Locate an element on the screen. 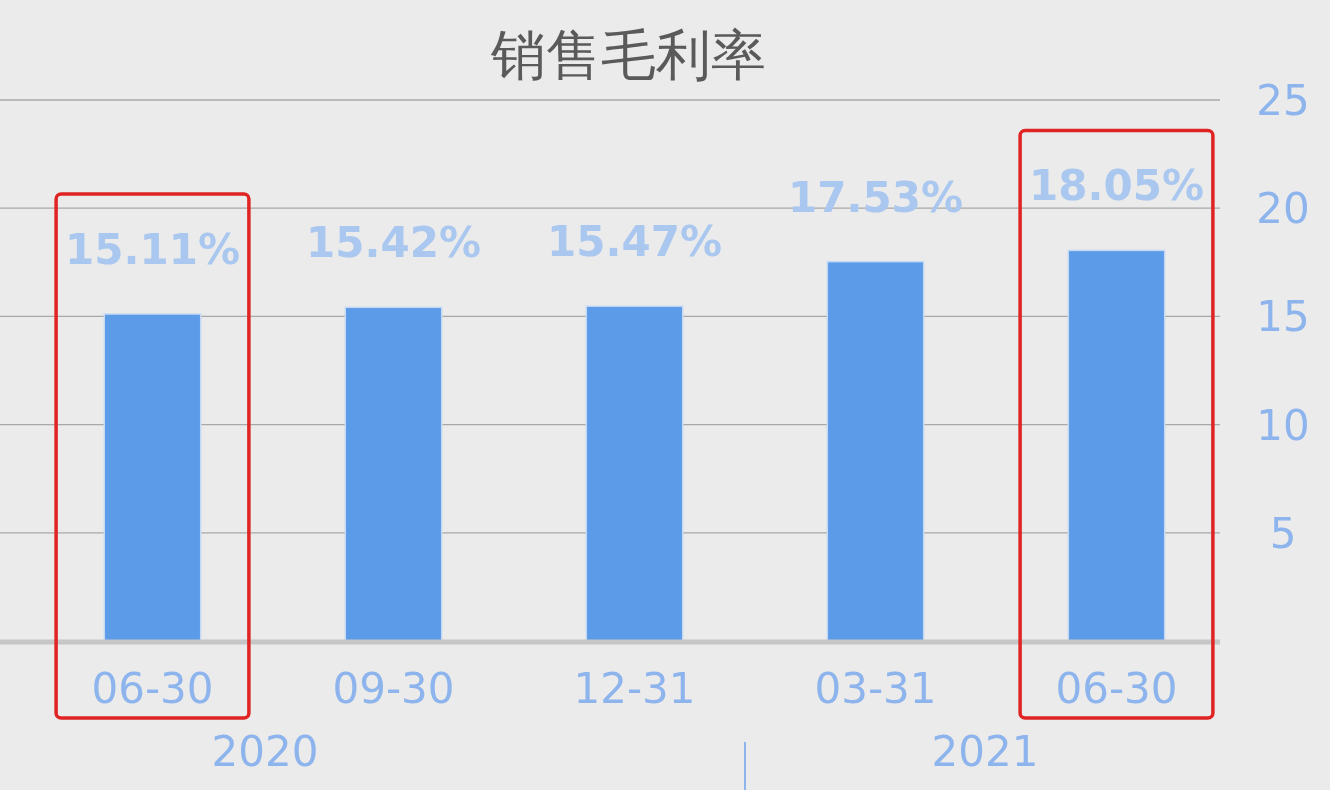 Image resolution: width=1330 pixels, height=790 pixels. x-tick-label: 12-31 is located at coordinates (634, 688).